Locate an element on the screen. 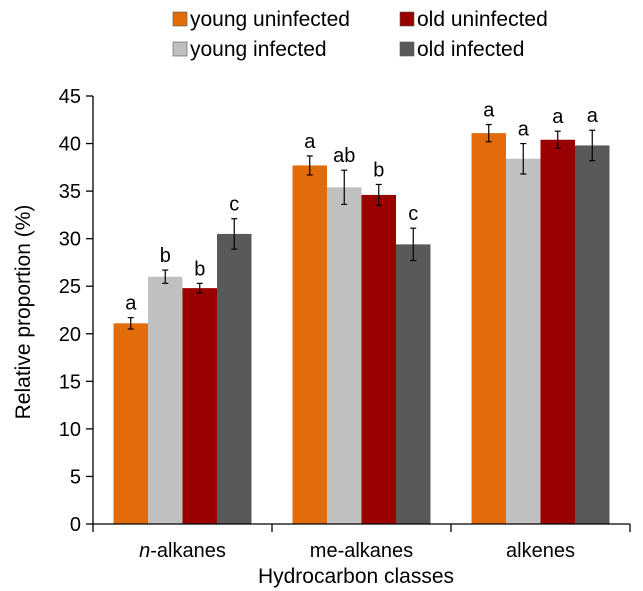 This screenshot has height=591, width=643. category-labels: n-alkanes me-alkanes alkenes is located at coordinates (357, 551).